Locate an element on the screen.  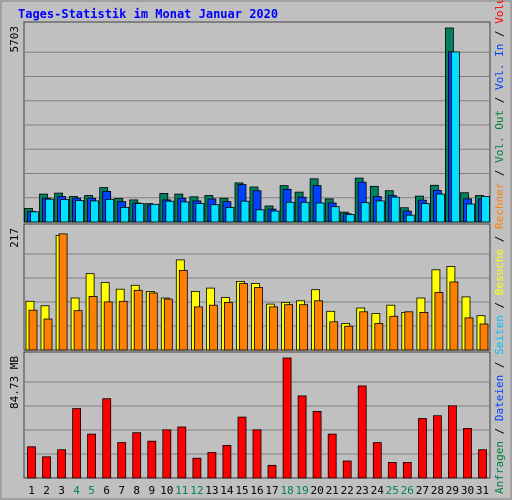
x-tick-label: 5 is located at coordinates (91, 490).